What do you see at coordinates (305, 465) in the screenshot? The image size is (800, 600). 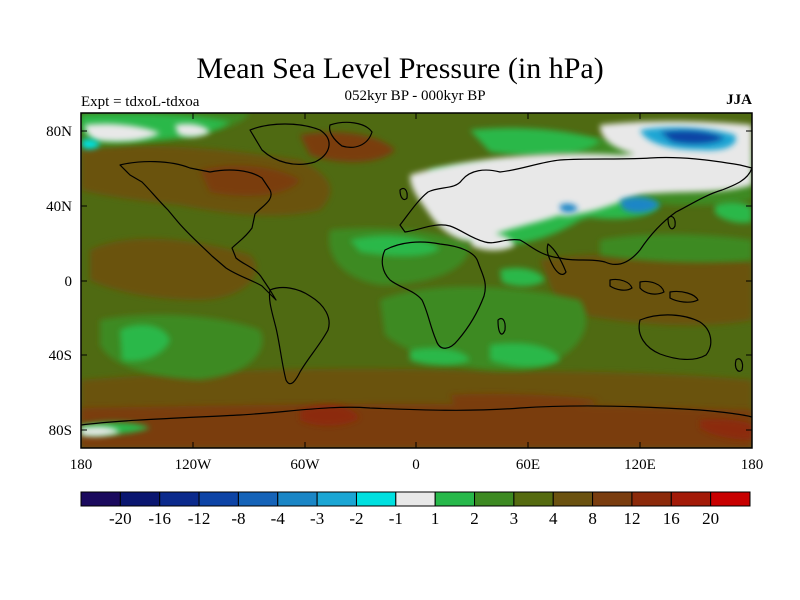 I see `lon-tick-label: 60W` at bounding box center [305, 465].